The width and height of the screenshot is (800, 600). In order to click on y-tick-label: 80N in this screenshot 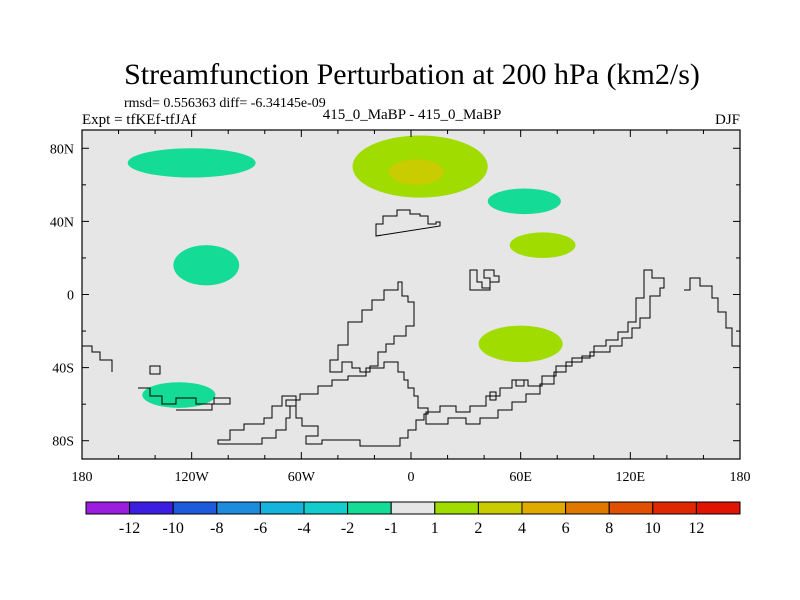, I will do `click(62, 149)`.